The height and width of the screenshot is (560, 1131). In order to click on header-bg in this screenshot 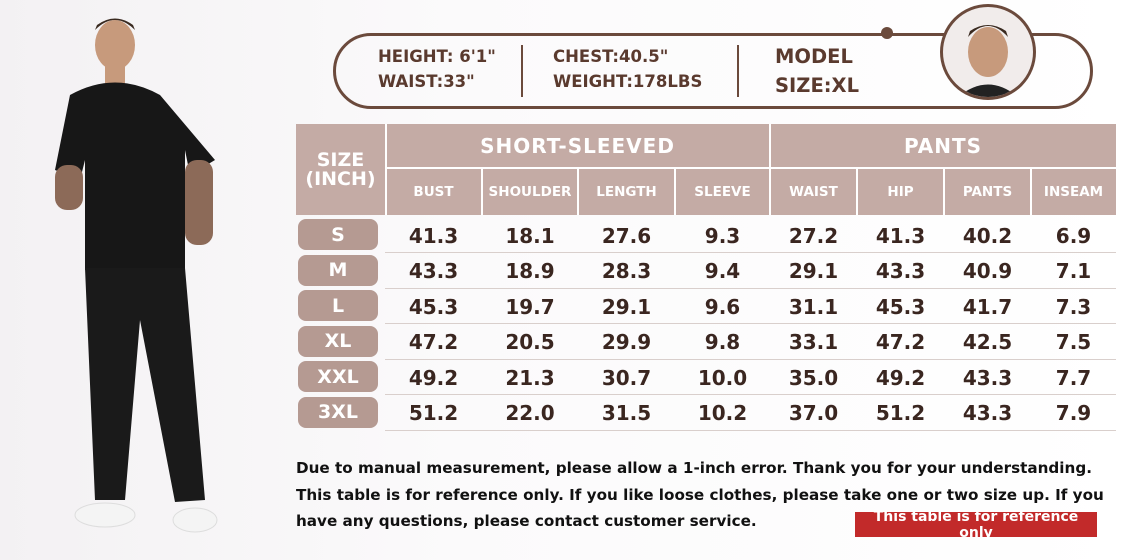, I will do `click(706, 169)`.